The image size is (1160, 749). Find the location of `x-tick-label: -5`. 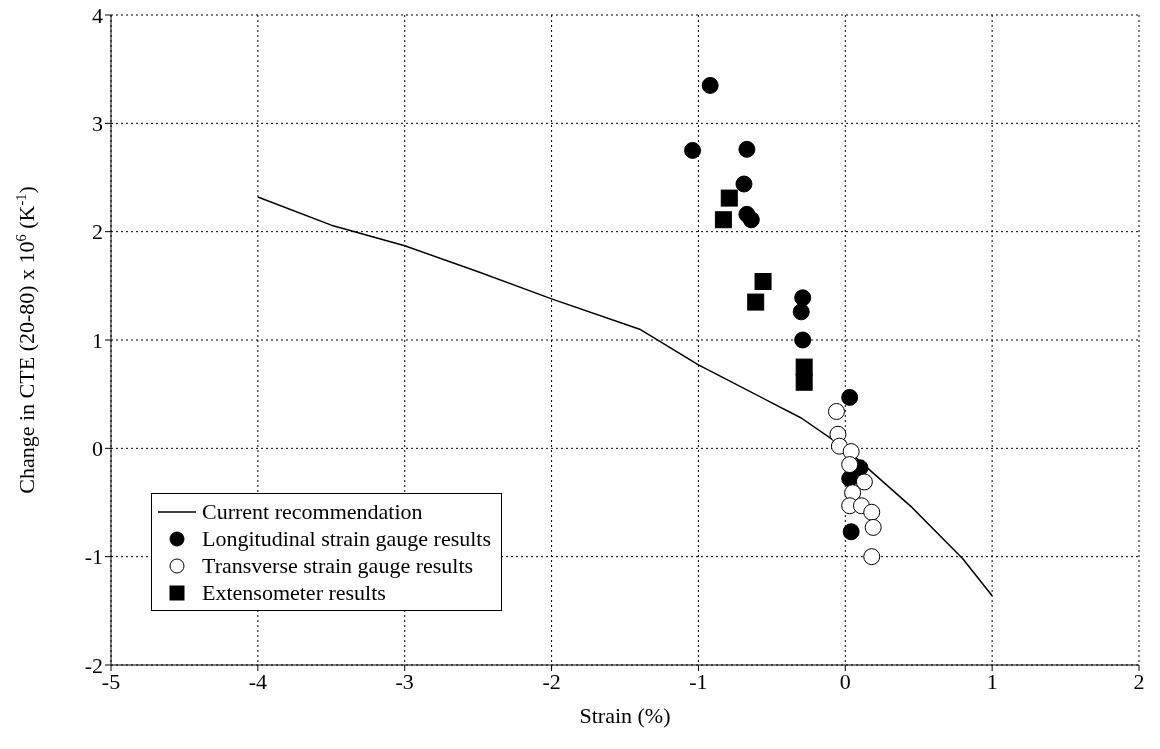

x-tick-label: -5 is located at coordinates (111, 681).